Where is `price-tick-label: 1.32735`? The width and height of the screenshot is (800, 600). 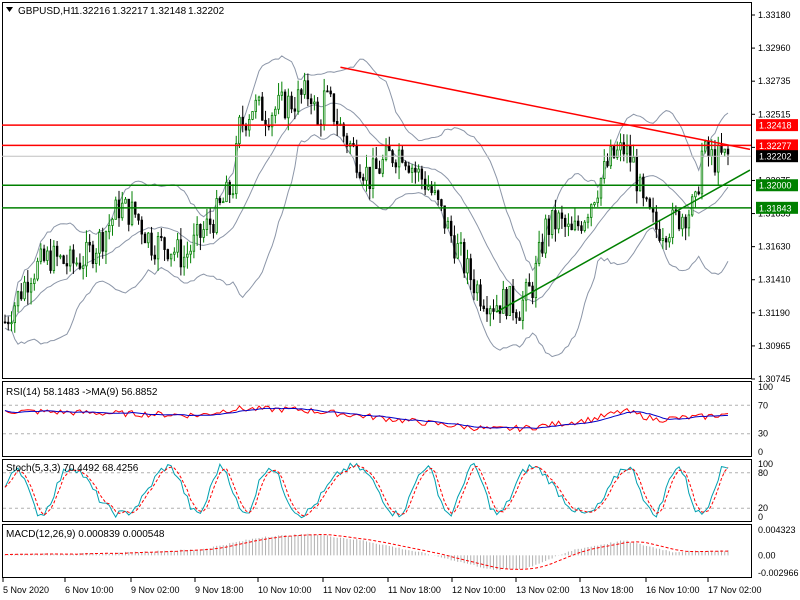
price-tick-label: 1.32735 is located at coordinates (774, 81).